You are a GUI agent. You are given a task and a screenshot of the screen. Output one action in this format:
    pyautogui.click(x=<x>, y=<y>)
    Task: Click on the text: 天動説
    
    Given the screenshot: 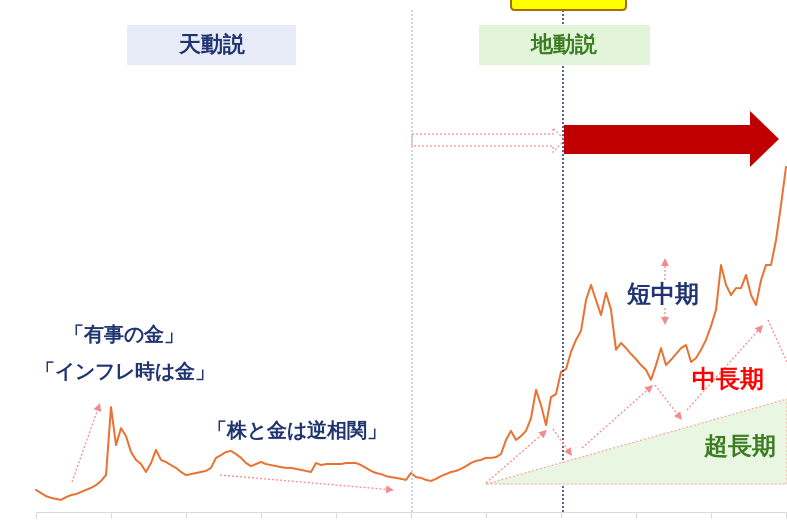 What is the action you would take?
    pyautogui.click(x=212, y=45)
    